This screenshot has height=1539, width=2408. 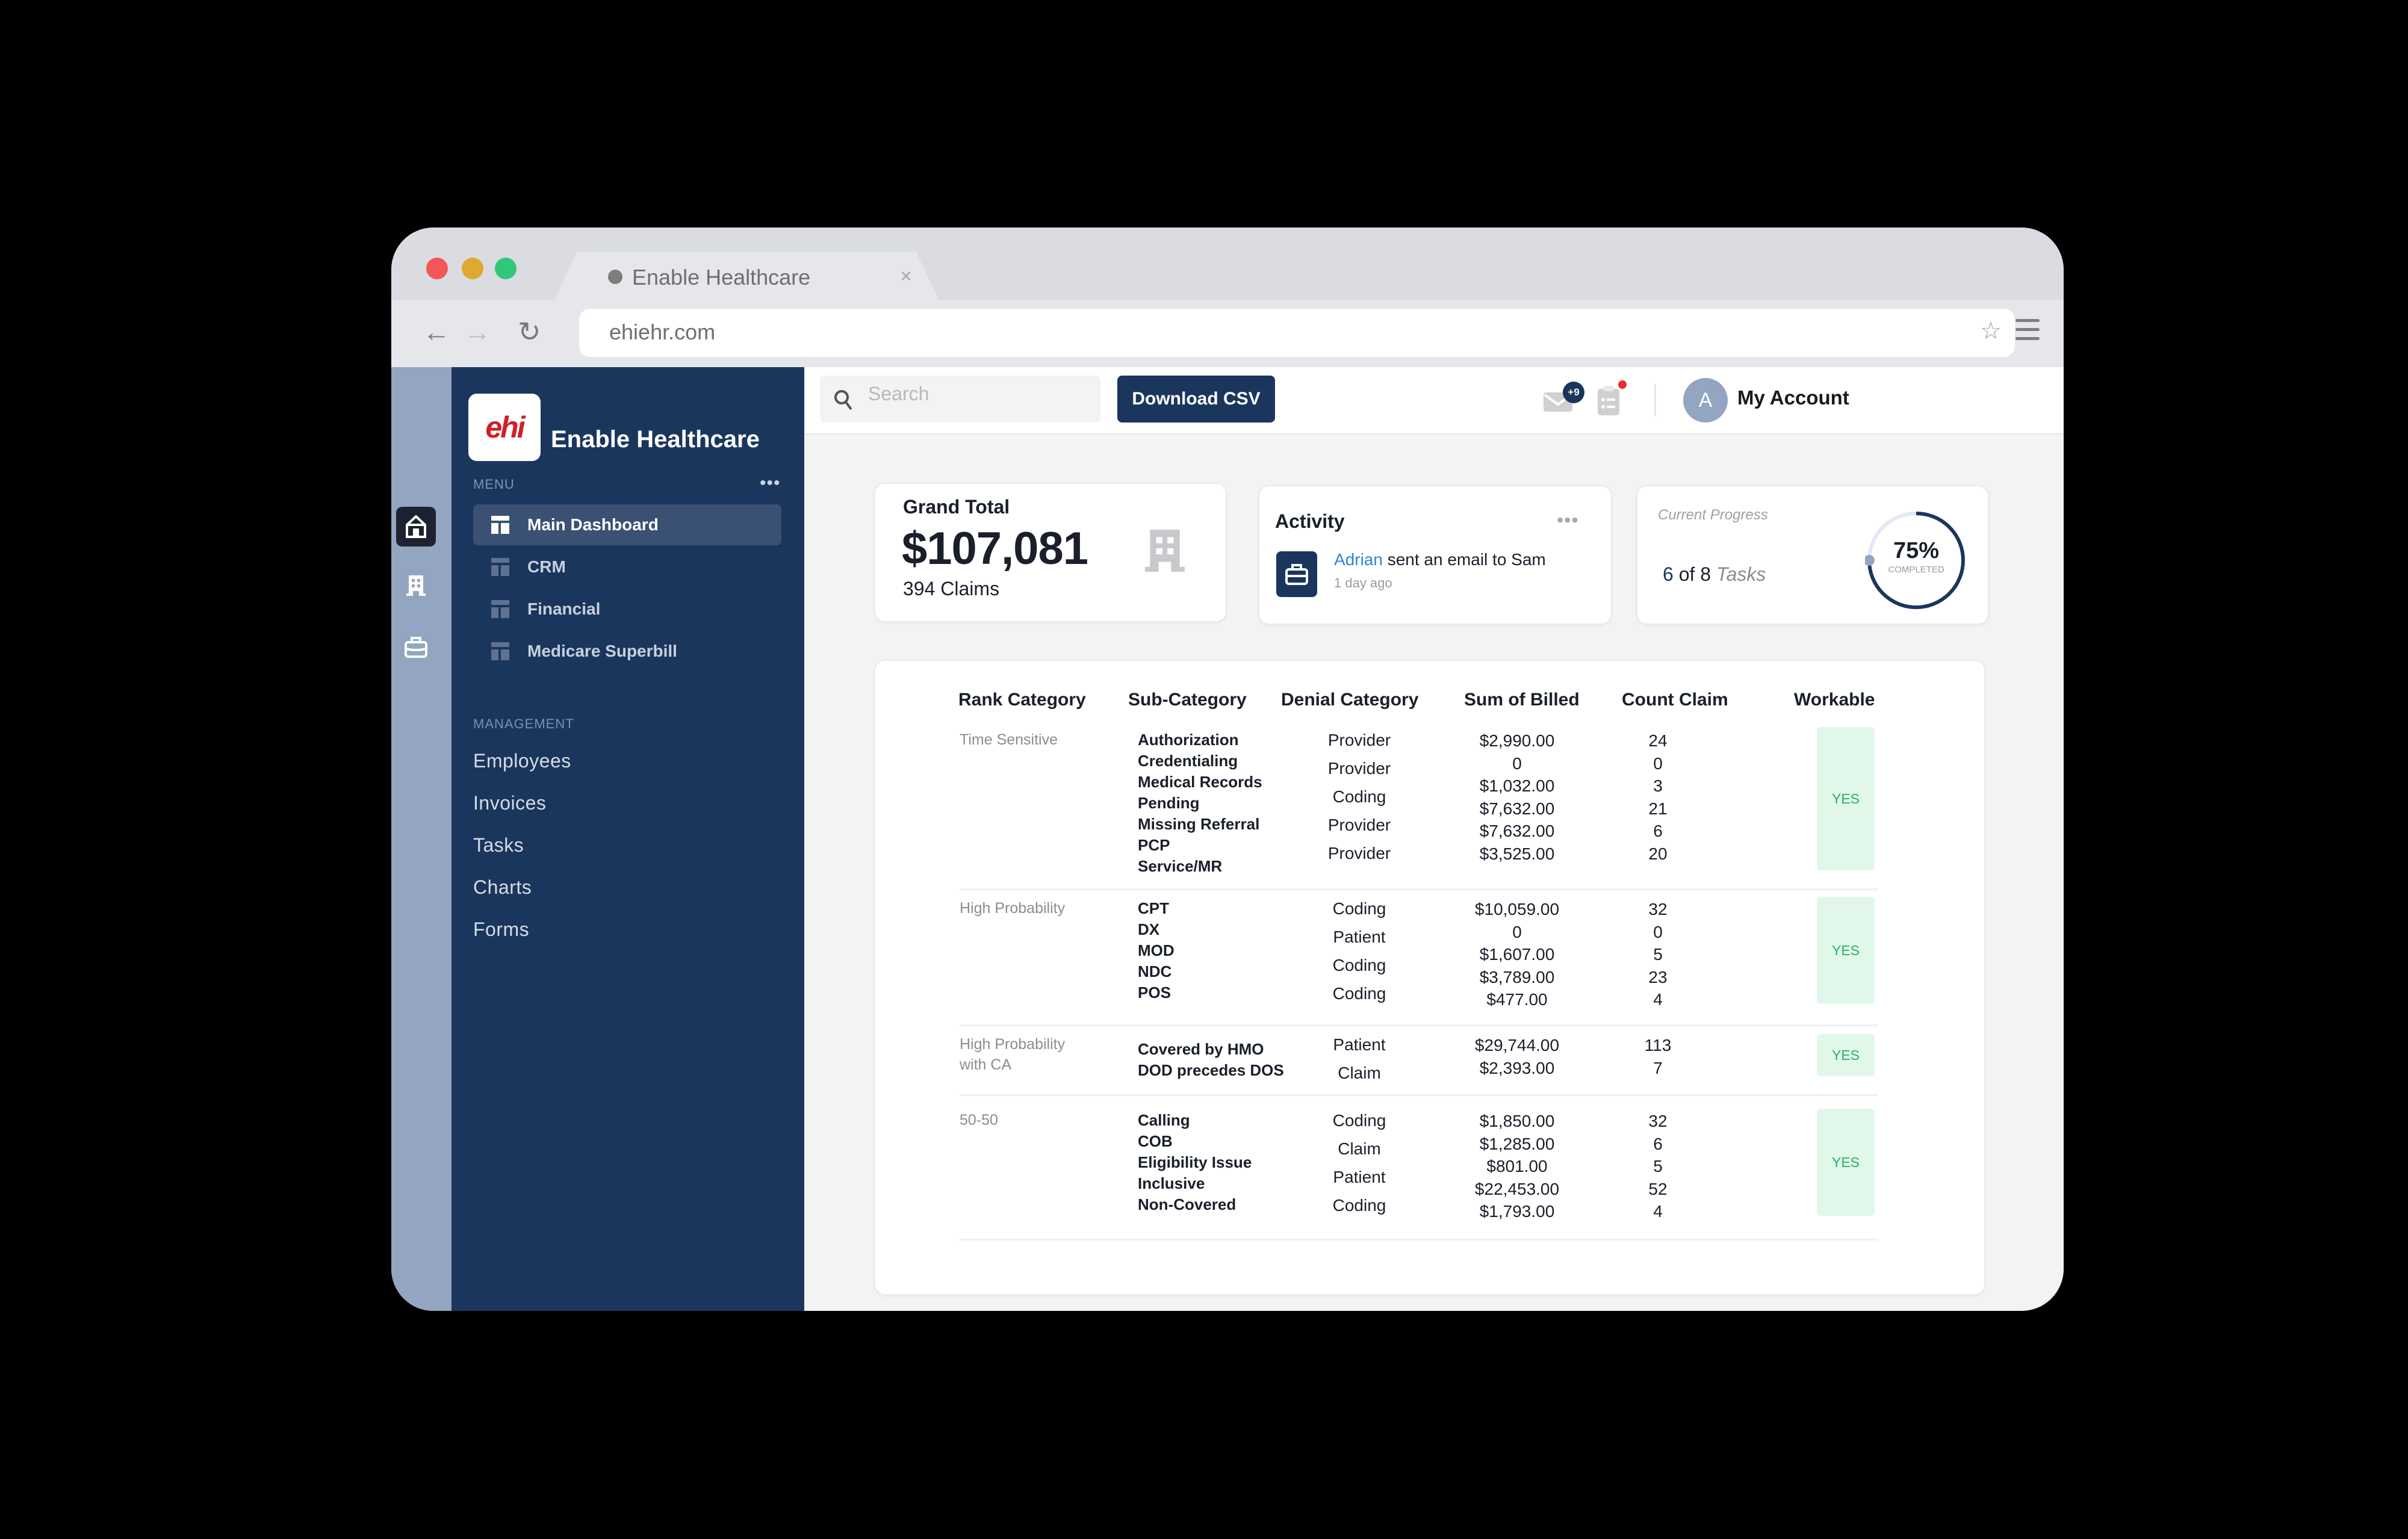 I want to click on brand-name: Enable Healthcare, so click(x=655, y=440).